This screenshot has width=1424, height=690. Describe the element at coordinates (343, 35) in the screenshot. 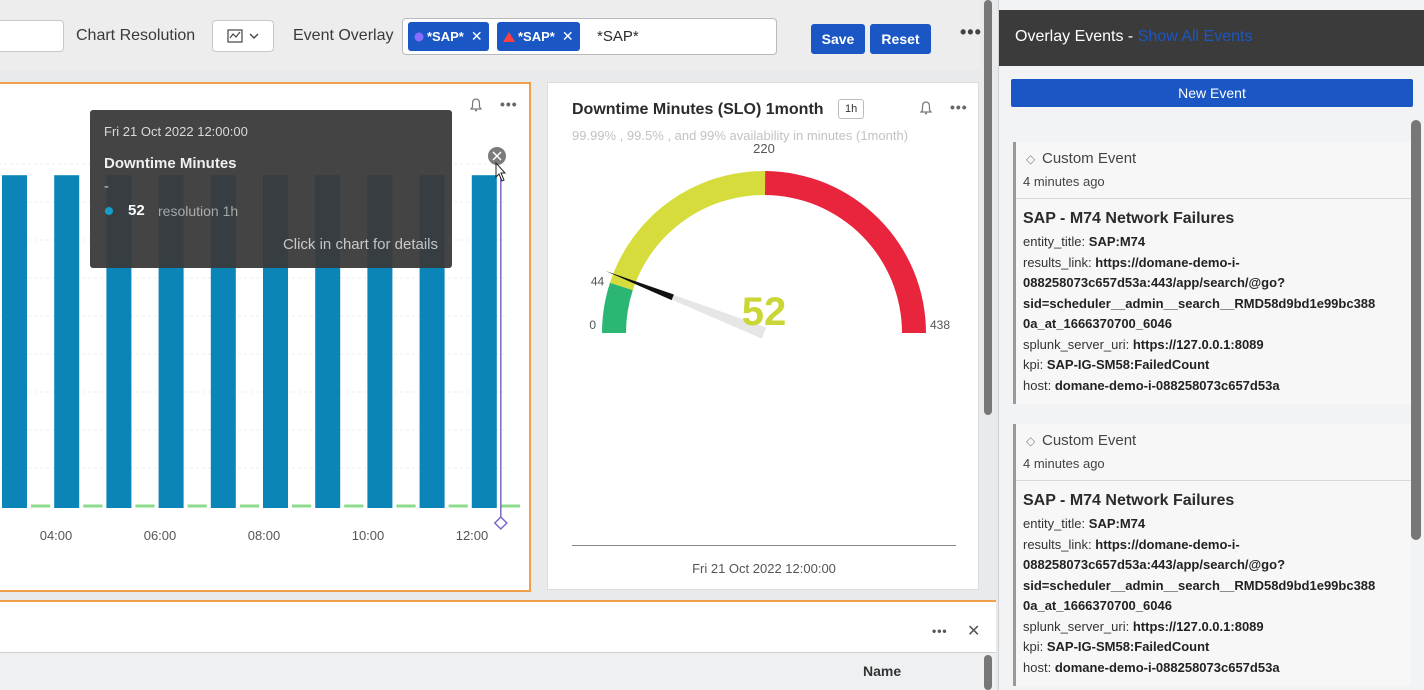

I see `event-overlay-label: Event Overlay` at that location.